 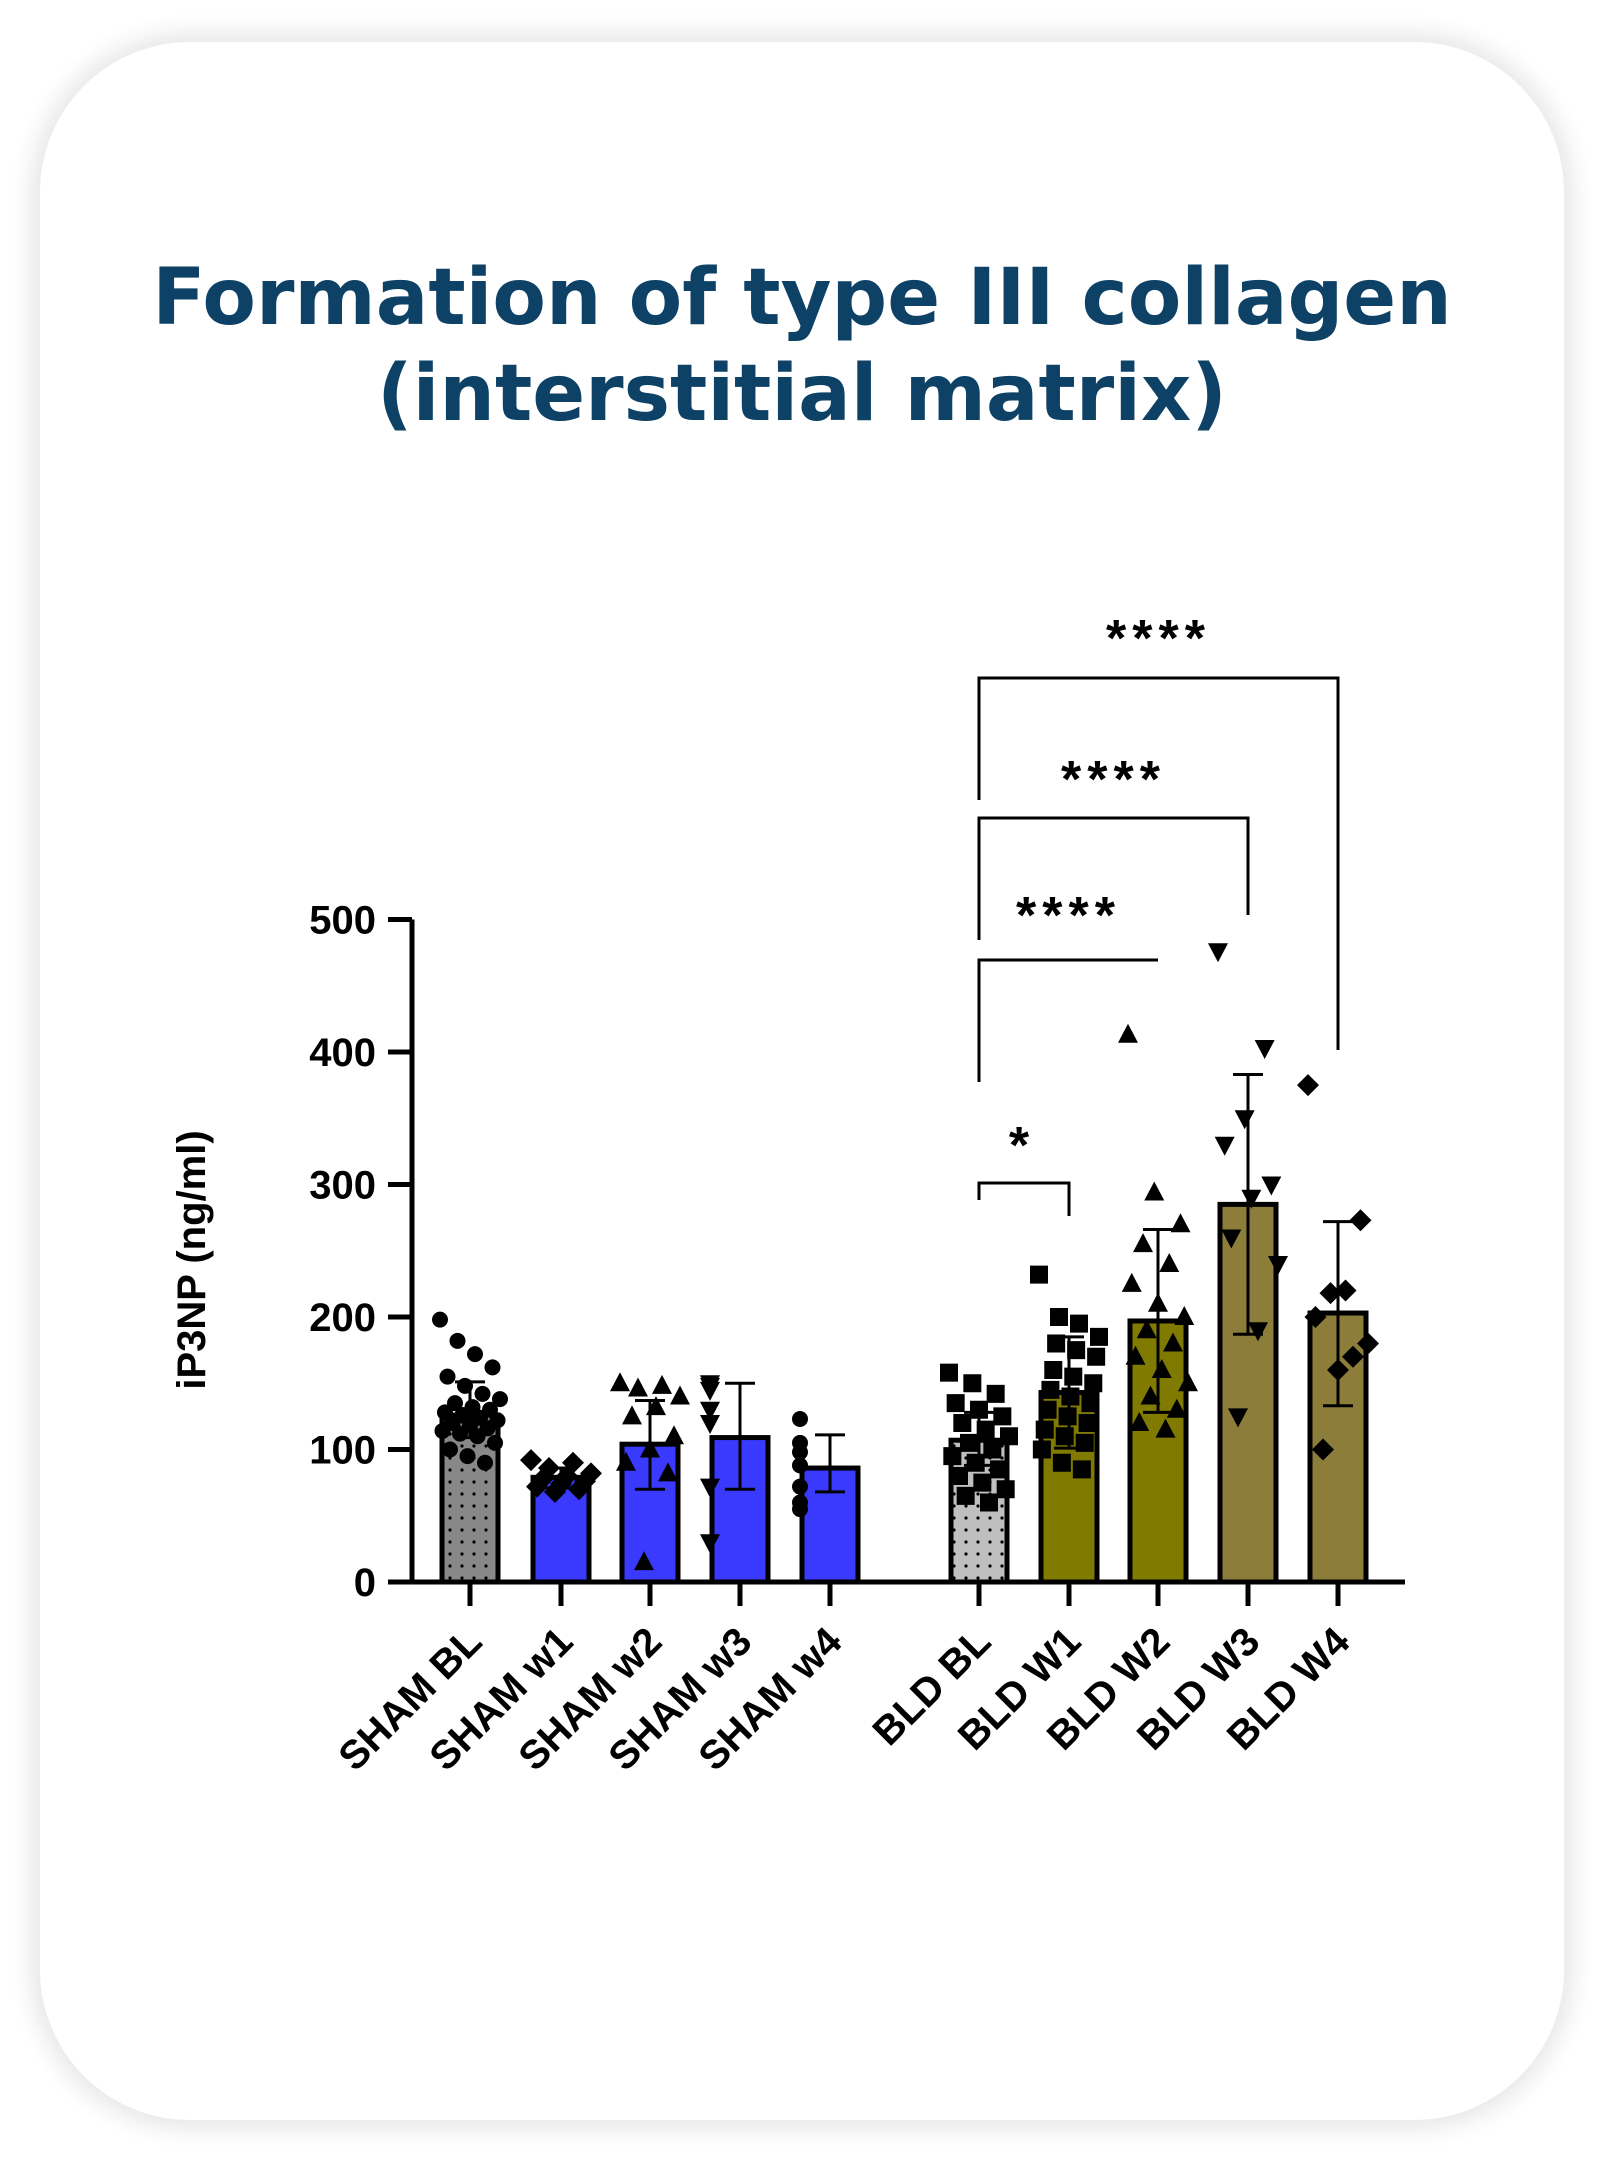 What do you see at coordinates (802, 394) in the screenshot?
I see `chart-title-line2: (interstitial matrix)` at bounding box center [802, 394].